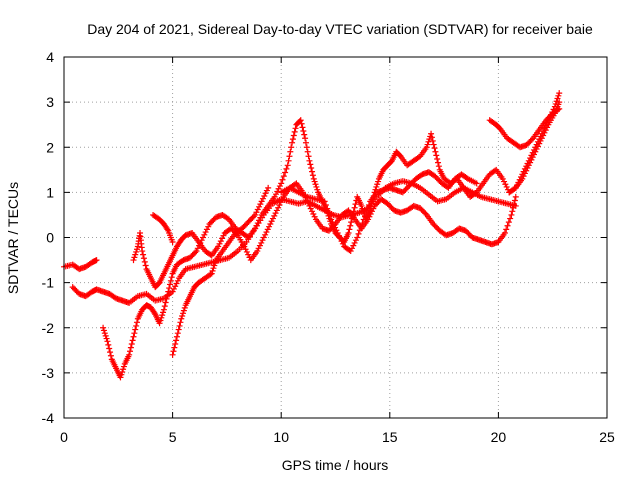 The image size is (640, 485). I want to click on x-axis-label: GPS time / hours, so click(335, 465).